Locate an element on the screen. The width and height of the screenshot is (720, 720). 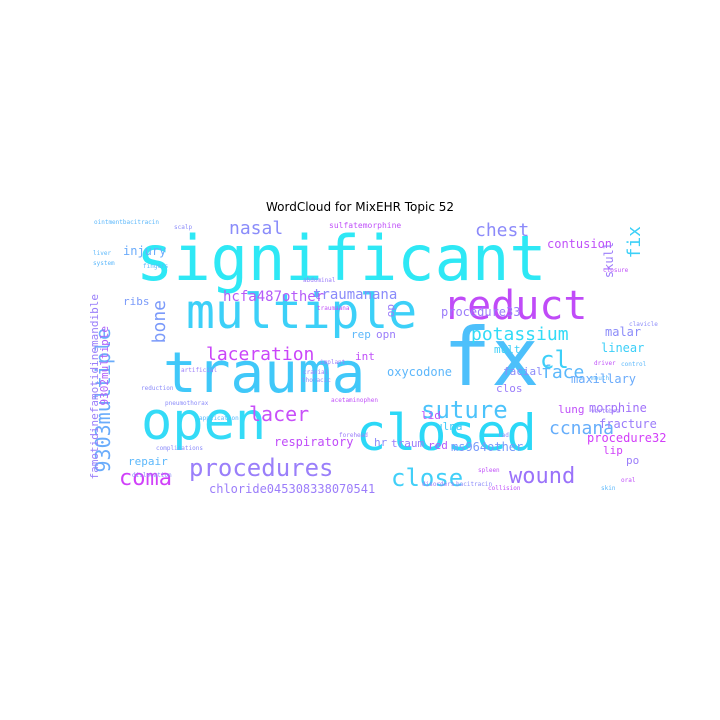
figure-title: WordCloud for MixEHR Topic 52 is located at coordinates (360, 207).